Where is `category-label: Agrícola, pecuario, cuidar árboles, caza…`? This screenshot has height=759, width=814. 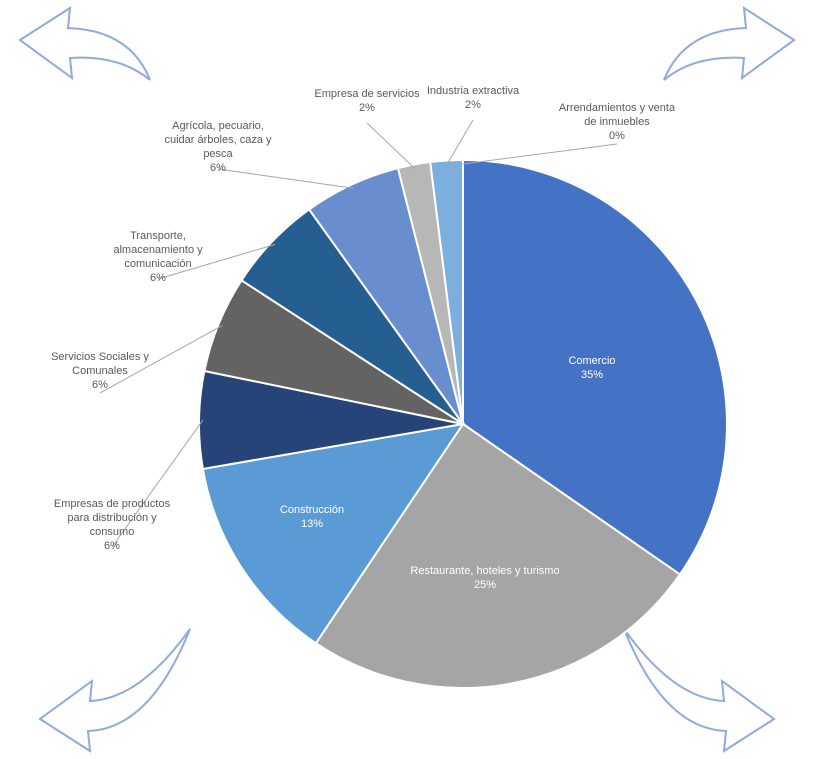
category-label: Agrícola, pecuario, cuidar árboles, caza… is located at coordinates (218, 140).